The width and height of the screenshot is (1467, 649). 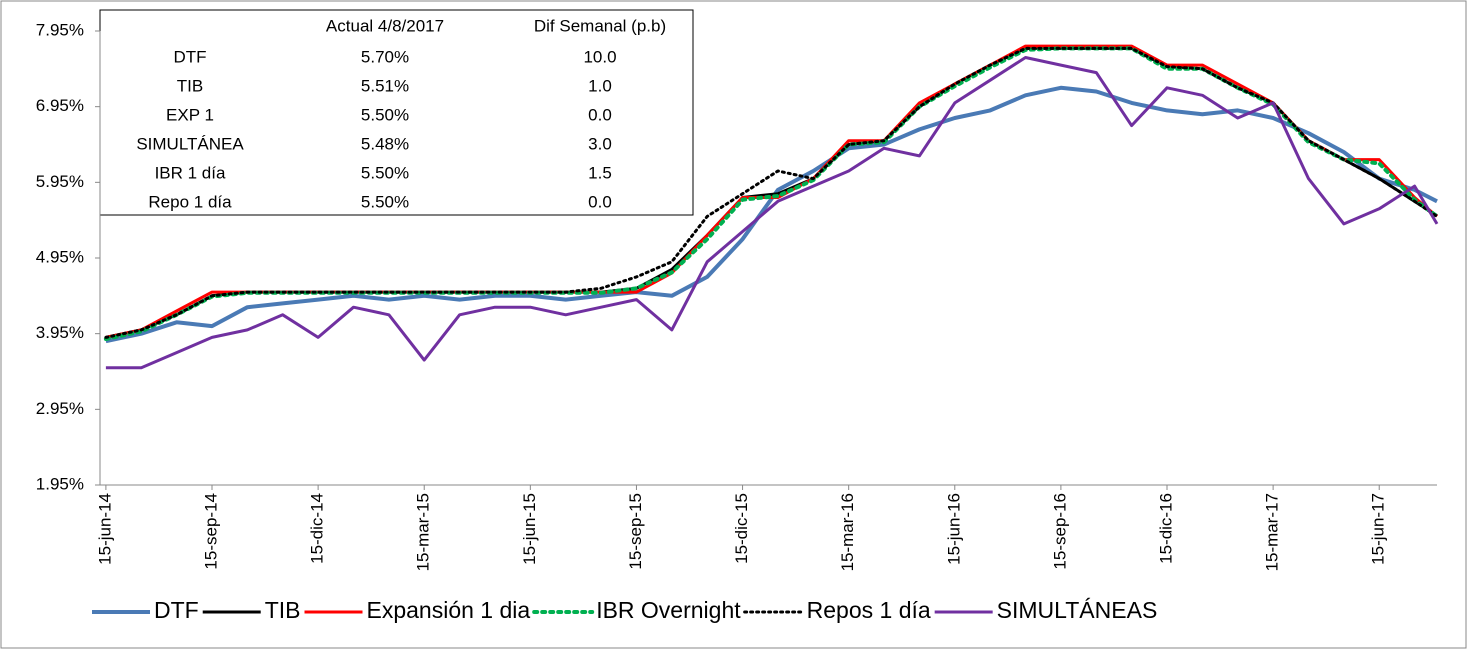 What do you see at coordinates (423, 532) in the screenshot?
I see `x-tick-label: 15-mar-15` at bounding box center [423, 532].